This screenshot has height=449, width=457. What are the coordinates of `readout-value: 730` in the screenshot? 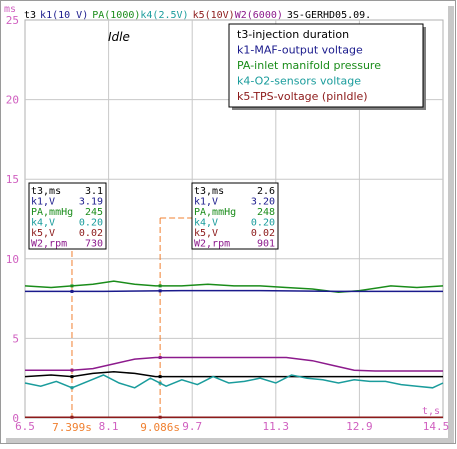 It's located at (94, 244).